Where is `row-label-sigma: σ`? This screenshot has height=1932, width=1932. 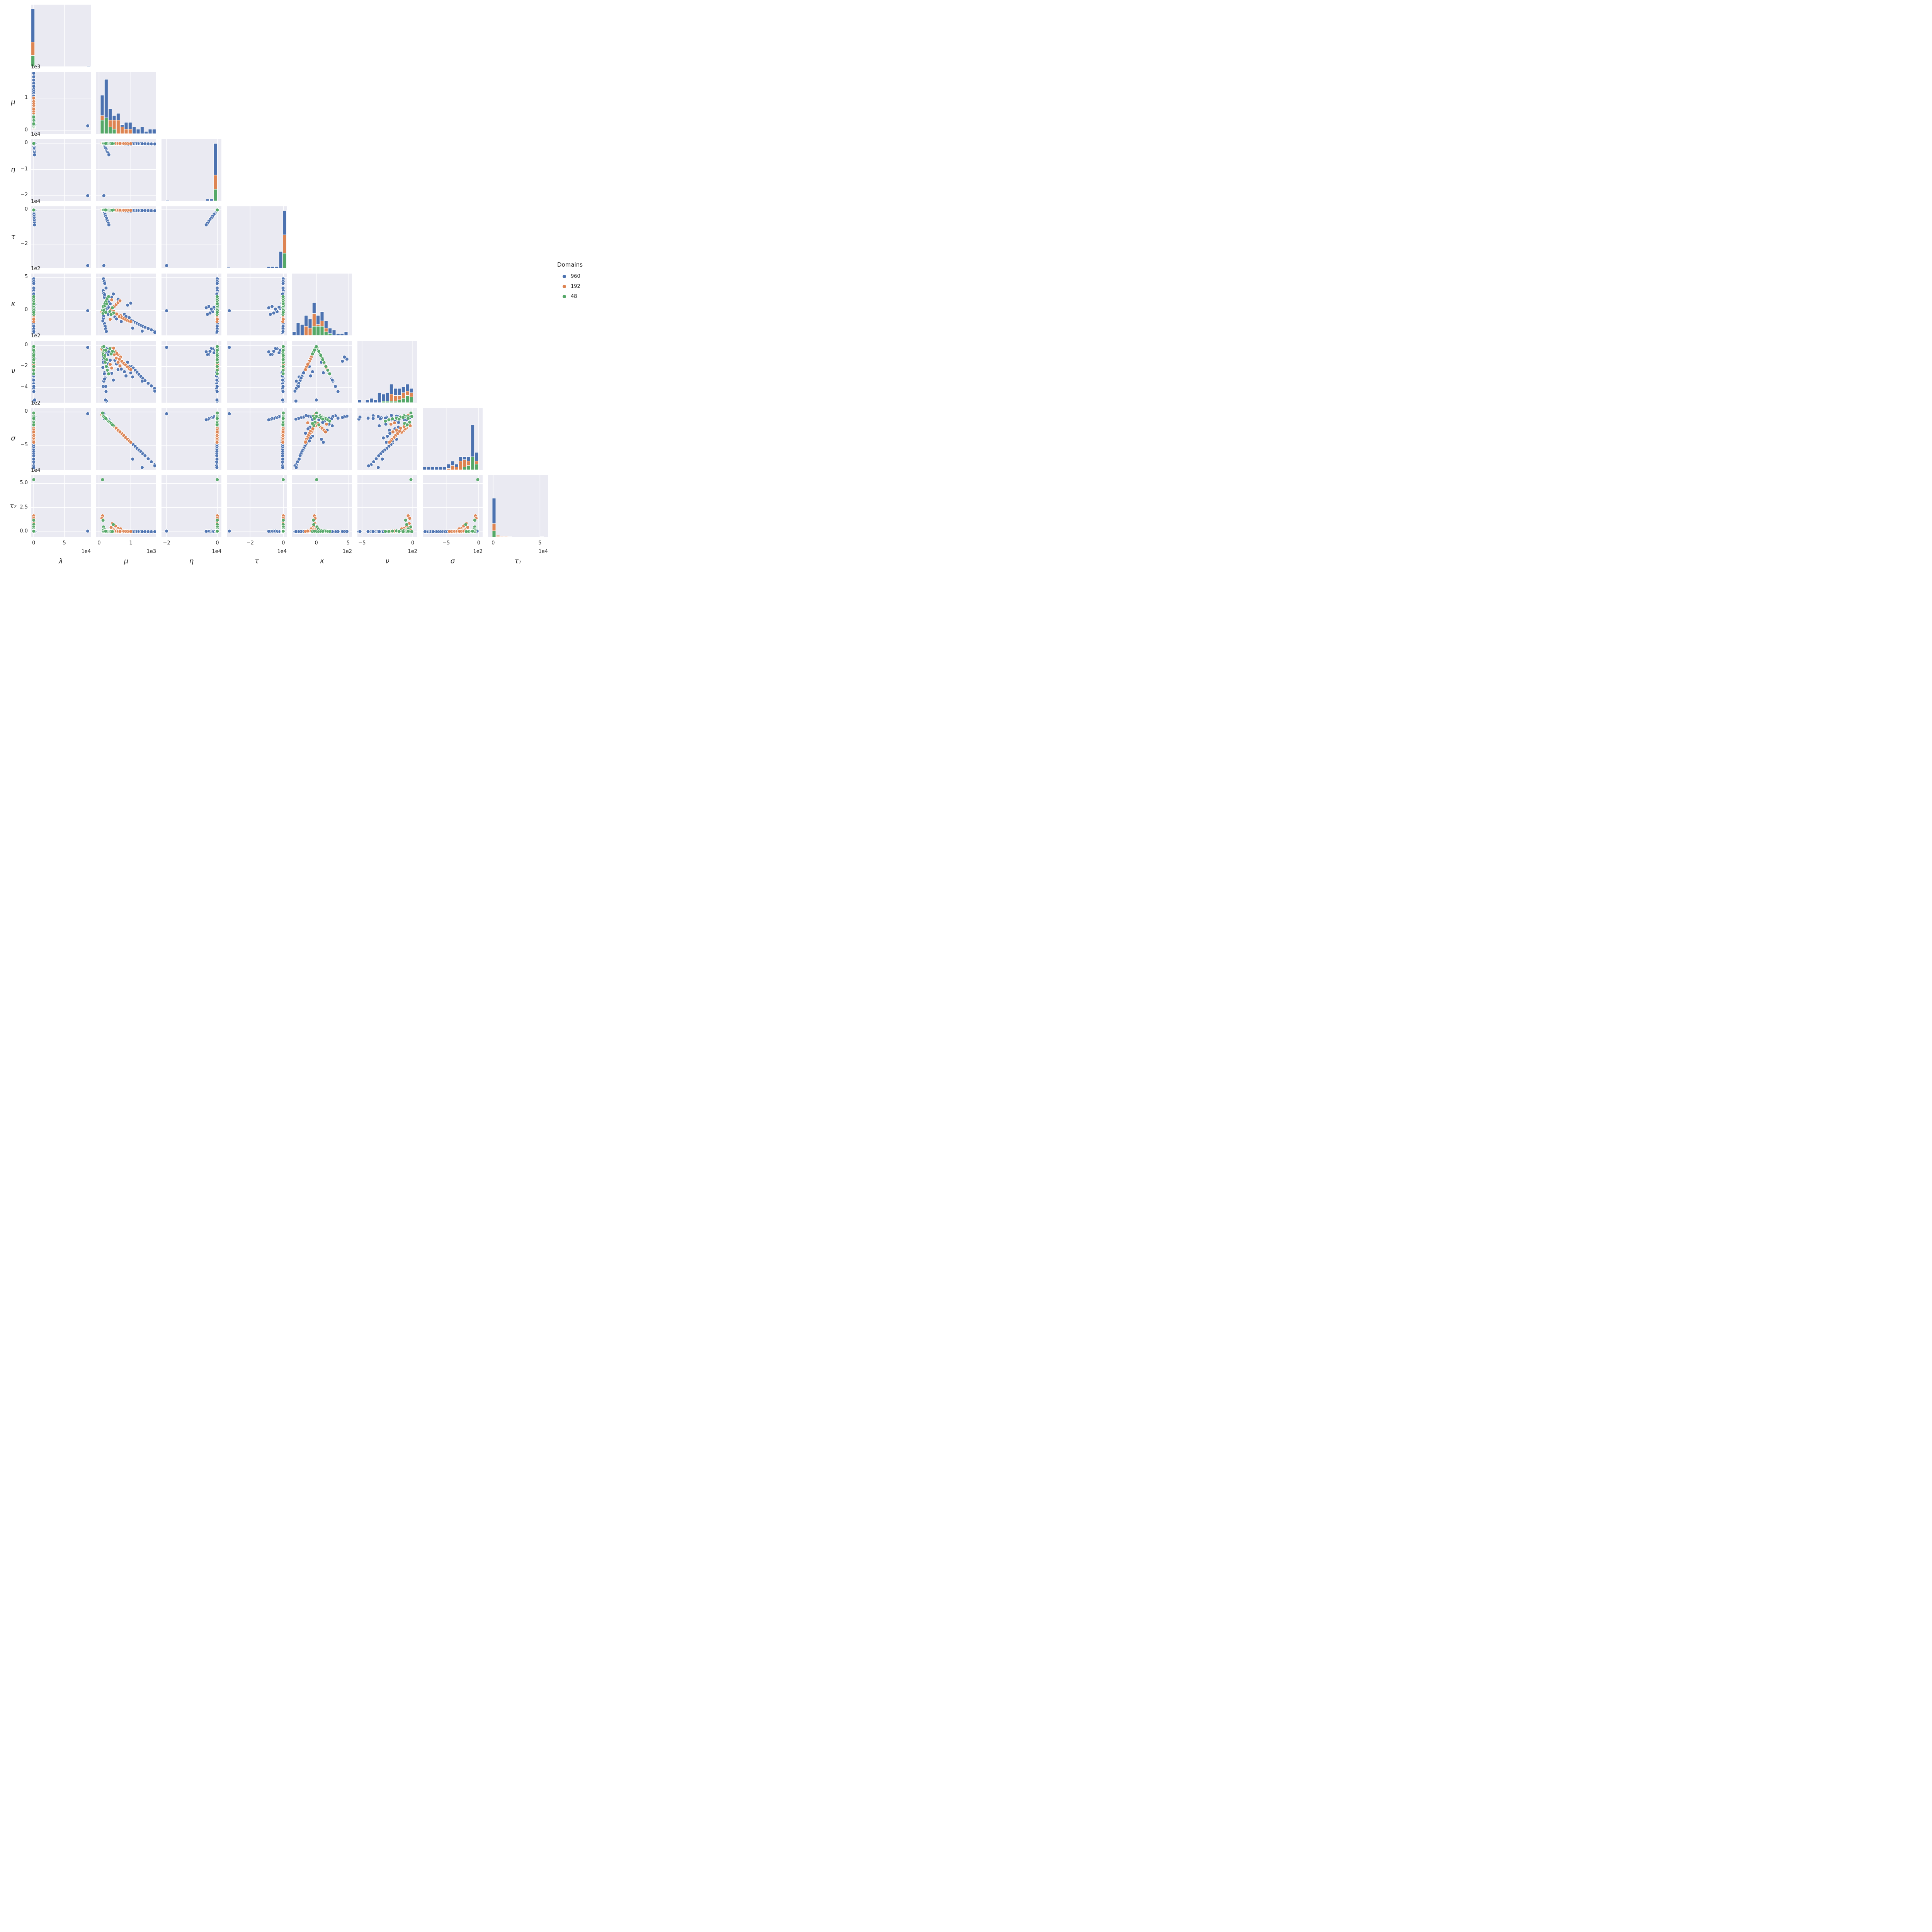
row-label-sigma: σ is located at coordinates (13, 438).